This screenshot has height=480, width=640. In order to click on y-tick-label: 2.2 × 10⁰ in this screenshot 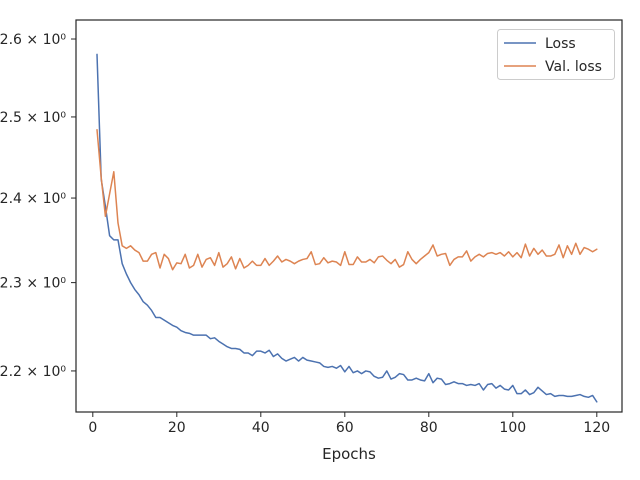, I will do `click(33, 372)`.